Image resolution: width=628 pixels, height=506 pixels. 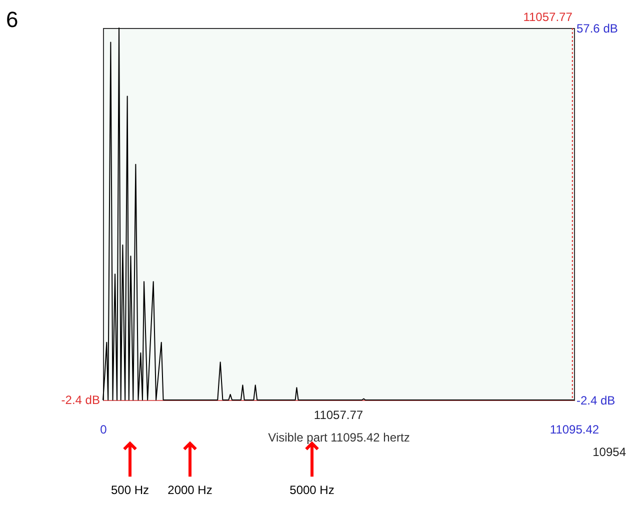 I want to click on text: 500 Hz, so click(x=130, y=490).